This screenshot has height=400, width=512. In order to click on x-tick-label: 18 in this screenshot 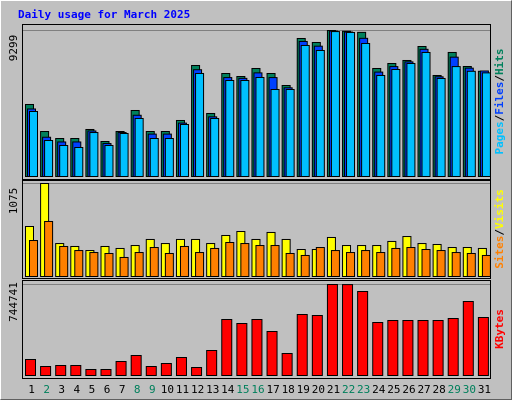, I will do `click(288, 389)`.